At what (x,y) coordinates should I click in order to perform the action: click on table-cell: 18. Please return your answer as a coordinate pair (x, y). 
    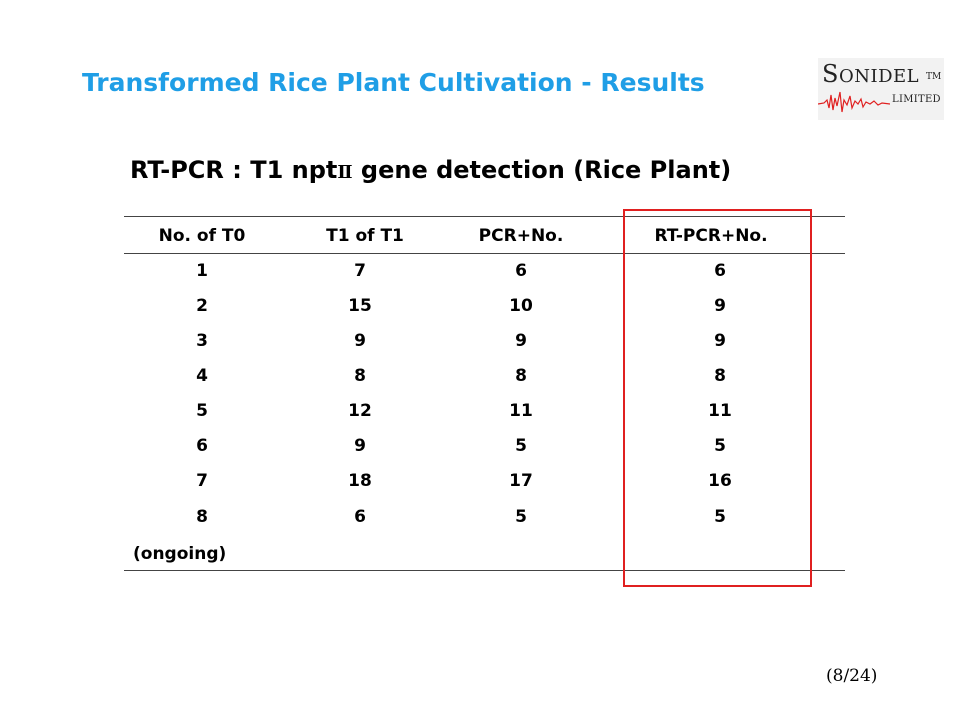
    Looking at the image, I should click on (360, 481).